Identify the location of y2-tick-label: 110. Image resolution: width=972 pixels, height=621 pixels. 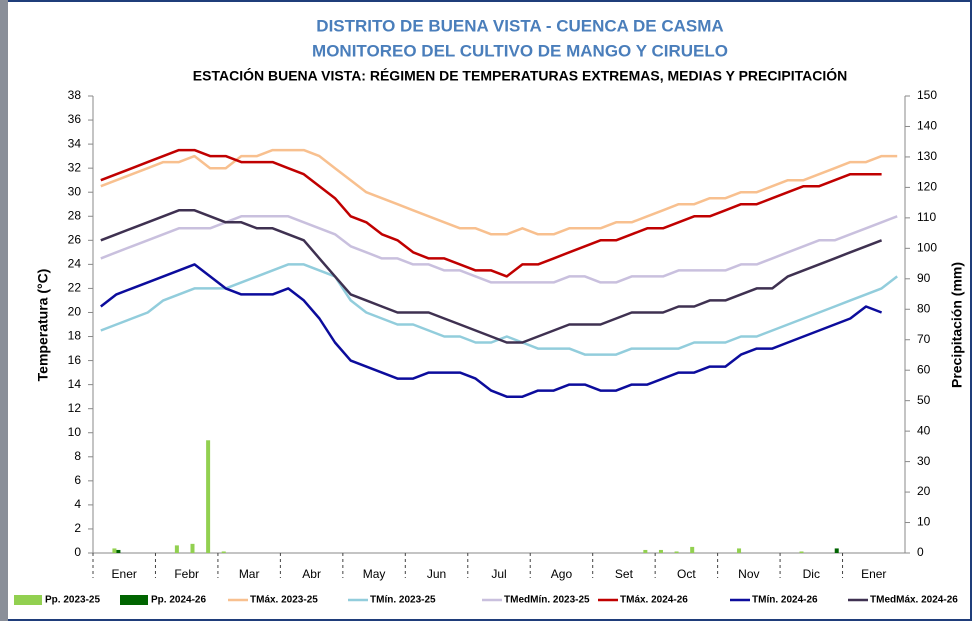
(926, 217).